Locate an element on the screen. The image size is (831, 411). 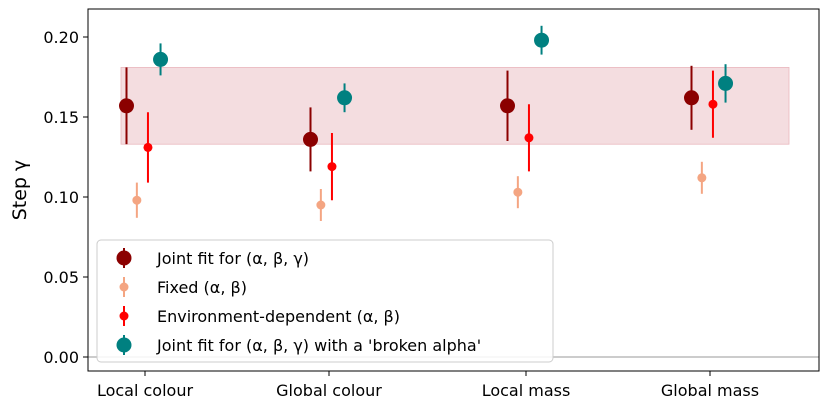
y-tick-label: 0.05 is located at coordinates (61, 277).